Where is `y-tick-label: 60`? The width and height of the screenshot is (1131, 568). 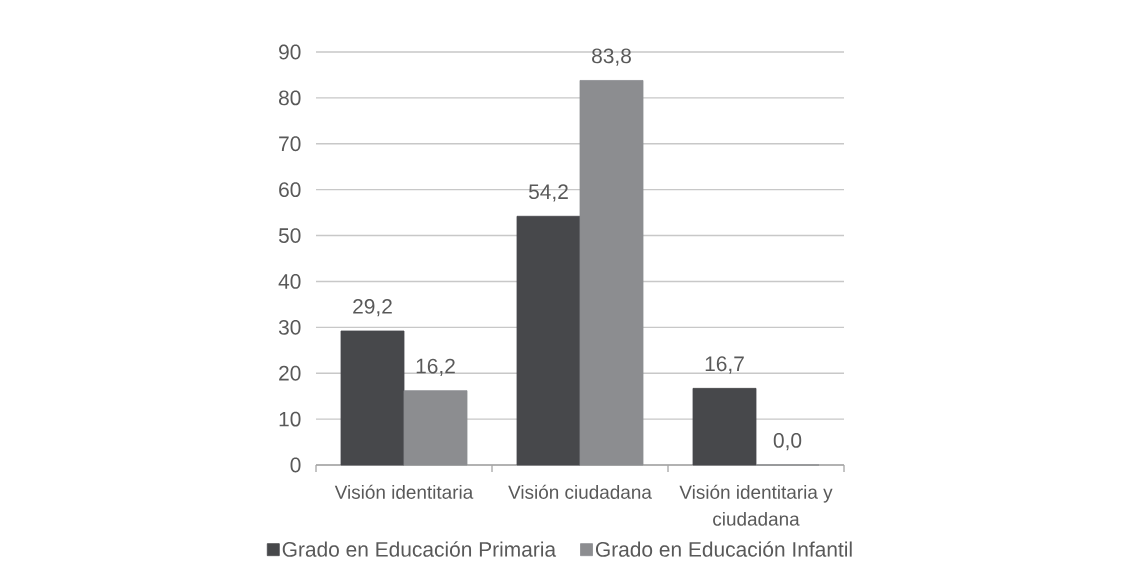 y-tick-label: 60 is located at coordinates (290, 190).